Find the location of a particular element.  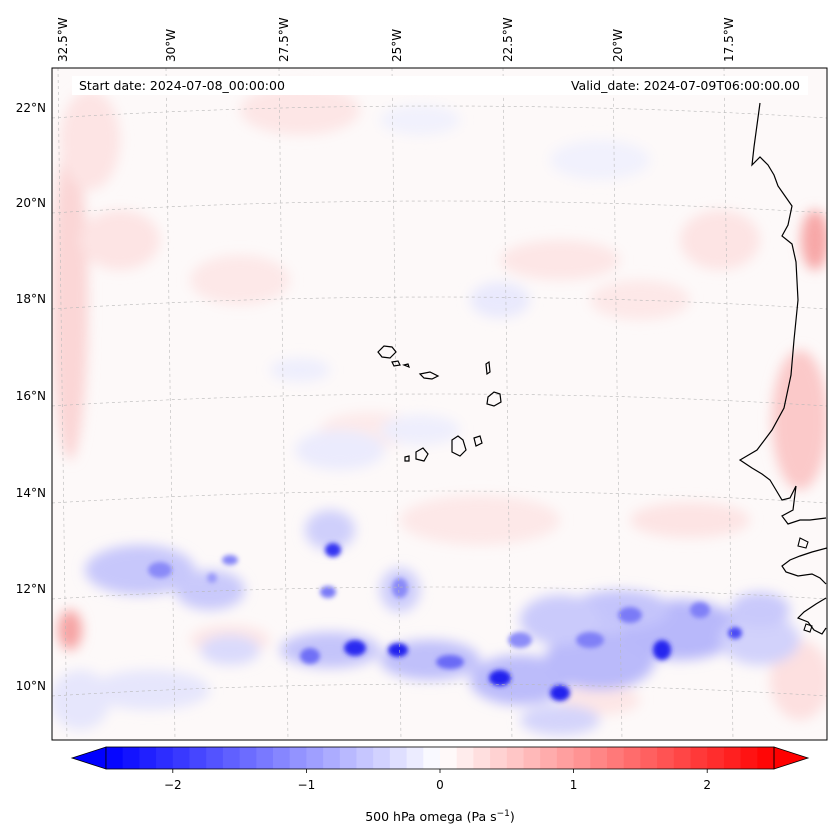

cape-verde-islands is located at coordinates (439, 403).